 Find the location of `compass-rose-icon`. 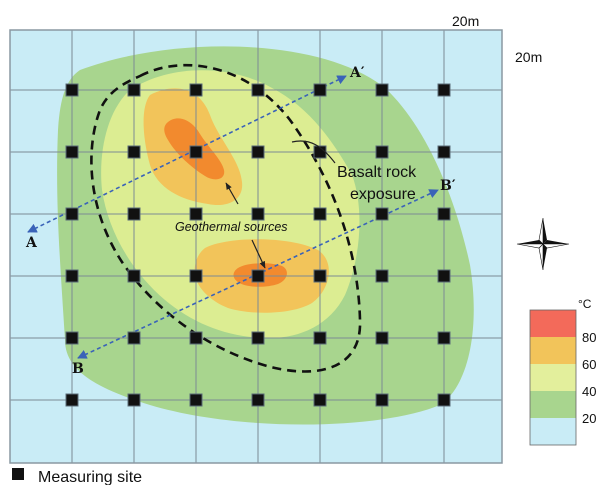

compass-rose-icon is located at coordinates (543, 244).